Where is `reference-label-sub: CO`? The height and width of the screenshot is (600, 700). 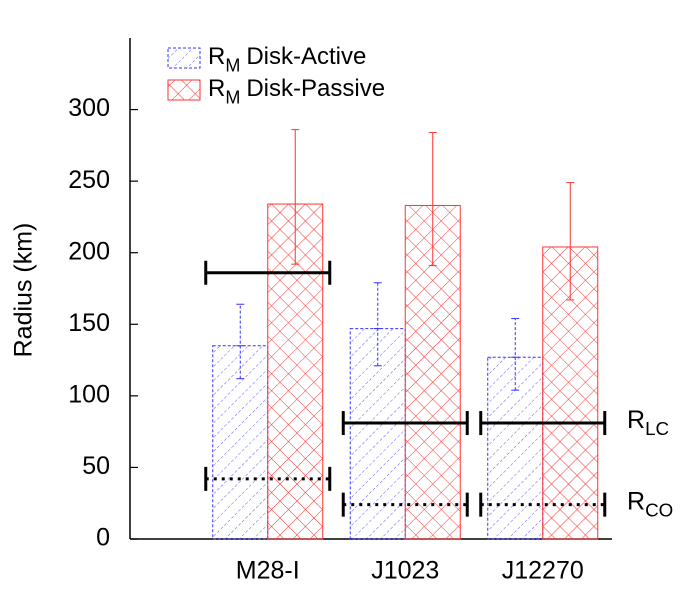
reference-label-sub: CO is located at coordinates (659, 509).